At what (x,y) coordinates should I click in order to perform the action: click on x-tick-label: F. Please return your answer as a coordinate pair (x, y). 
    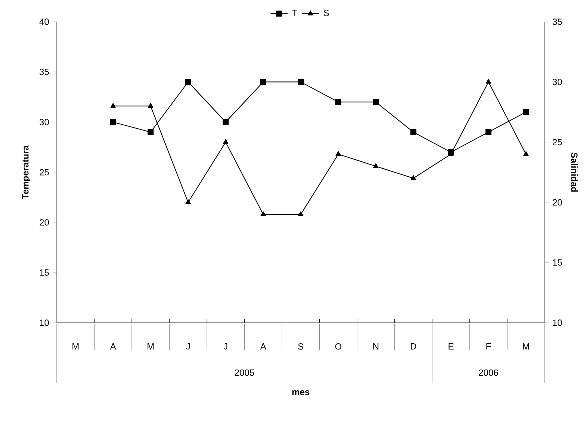
    Looking at the image, I should click on (489, 347).